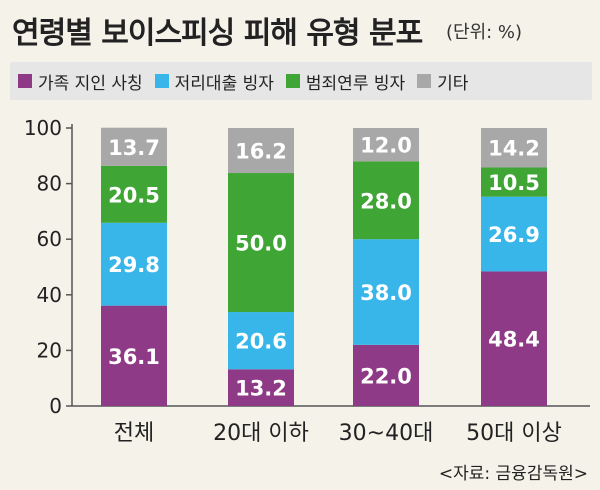  Describe the element at coordinates (453, 83) in the screenshot. I see `legend-label: 기타` at that location.